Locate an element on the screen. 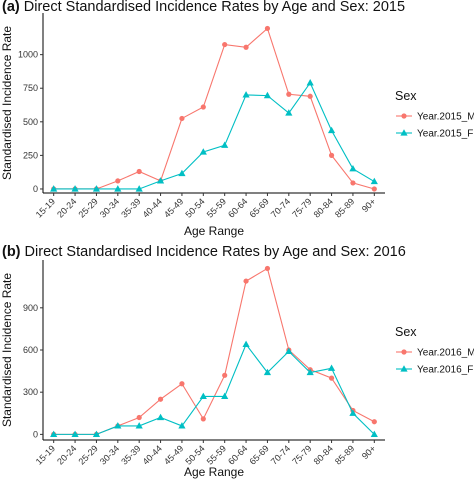 The height and width of the screenshot is (481, 474). legend: Sex Year.2015_M Year.2015_F is located at coordinates (434, 114).